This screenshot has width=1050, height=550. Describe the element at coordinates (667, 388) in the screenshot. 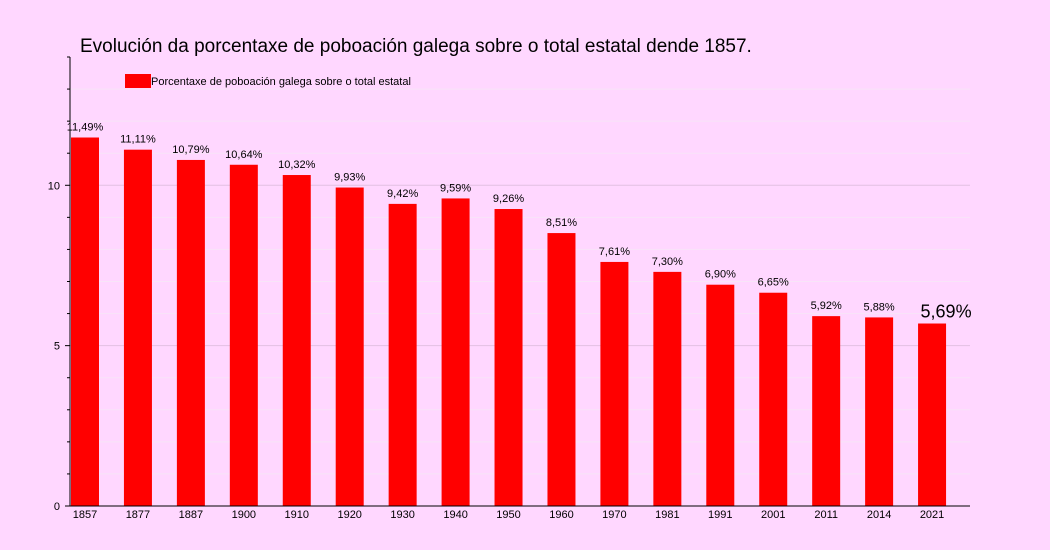

I see `bar-1981` at that location.